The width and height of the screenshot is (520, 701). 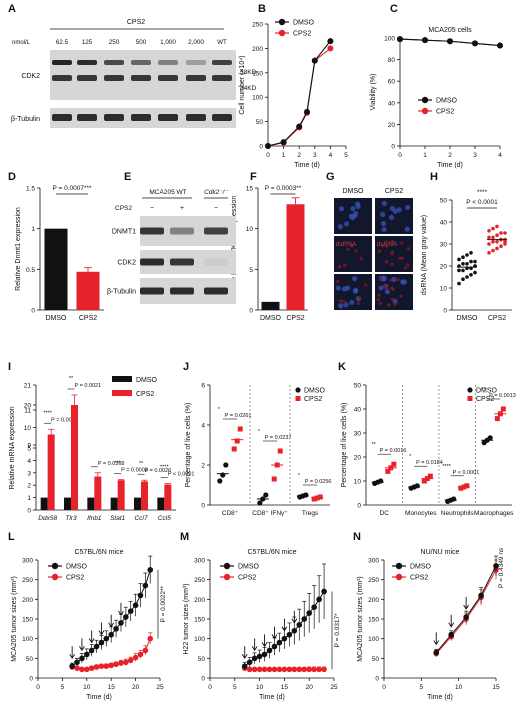 What do you see at coordinates (121, 495) in the screenshot?
I see `bar-cps2` at bounding box center [121, 495].